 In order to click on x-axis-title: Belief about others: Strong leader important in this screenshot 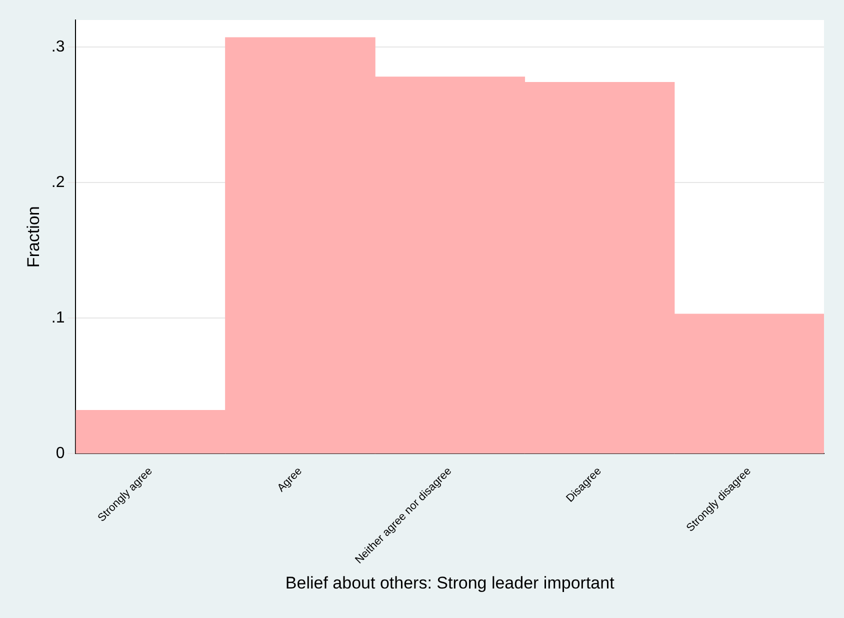, I will do `click(450, 582)`.